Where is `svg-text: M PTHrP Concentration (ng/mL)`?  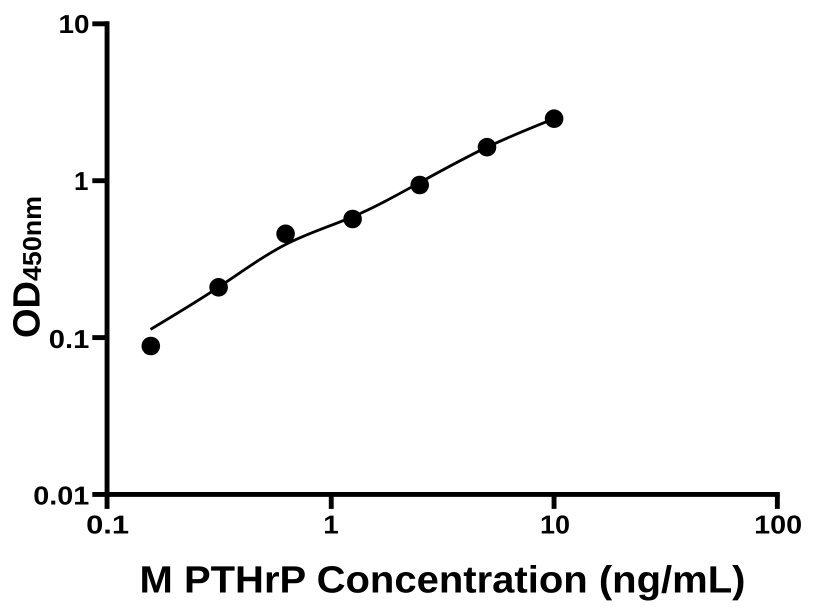
svg-text: M PTHrP Concentration (ng/mL) is located at coordinates (443, 581).